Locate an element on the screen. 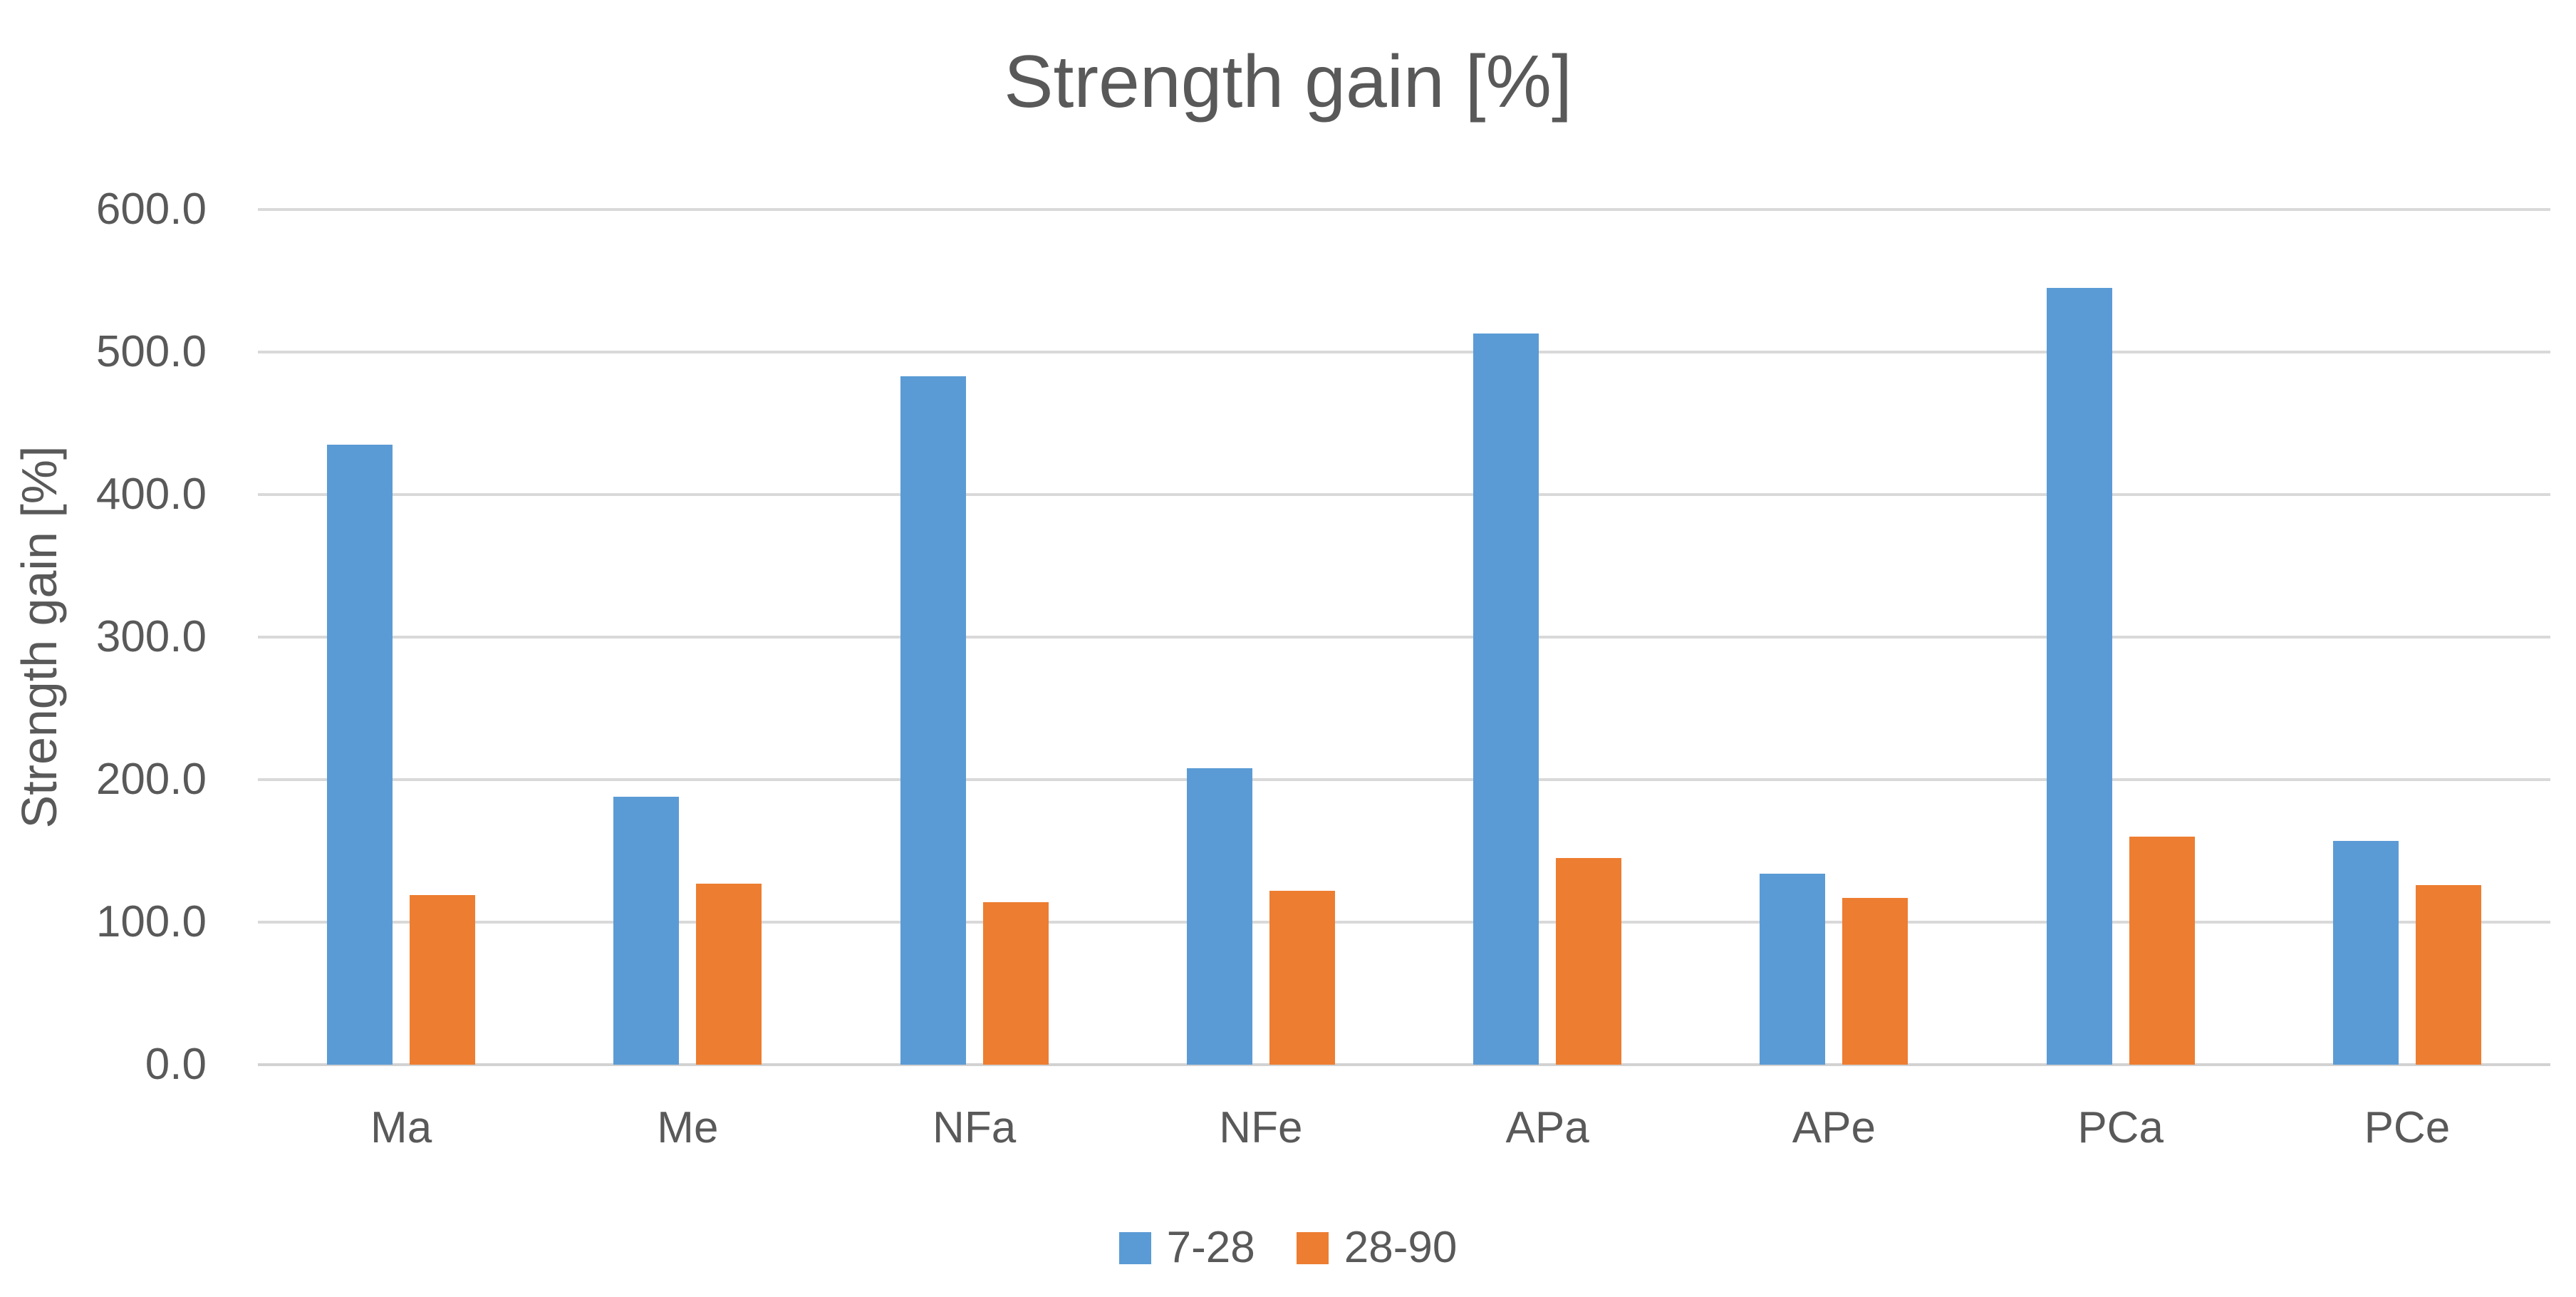 The width and height of the screenshot is (2576, 1297). x-category-label-Me: Me is located at coordinates (688, 1127).